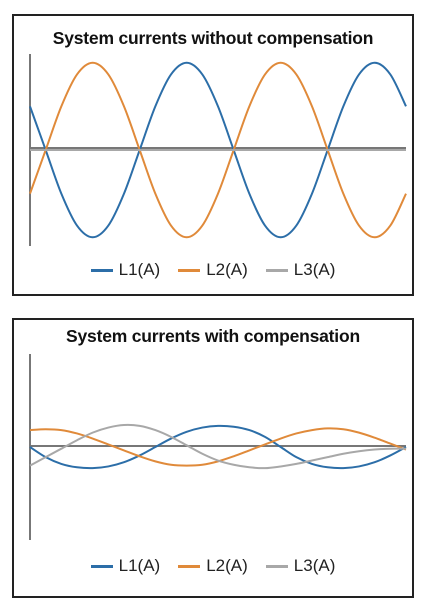 The height and width of the screenshot is (603, 426). Describe the element at coordinates (213, 336) in the screenshot. I see `chart-title: System currents with compensation` at that location.